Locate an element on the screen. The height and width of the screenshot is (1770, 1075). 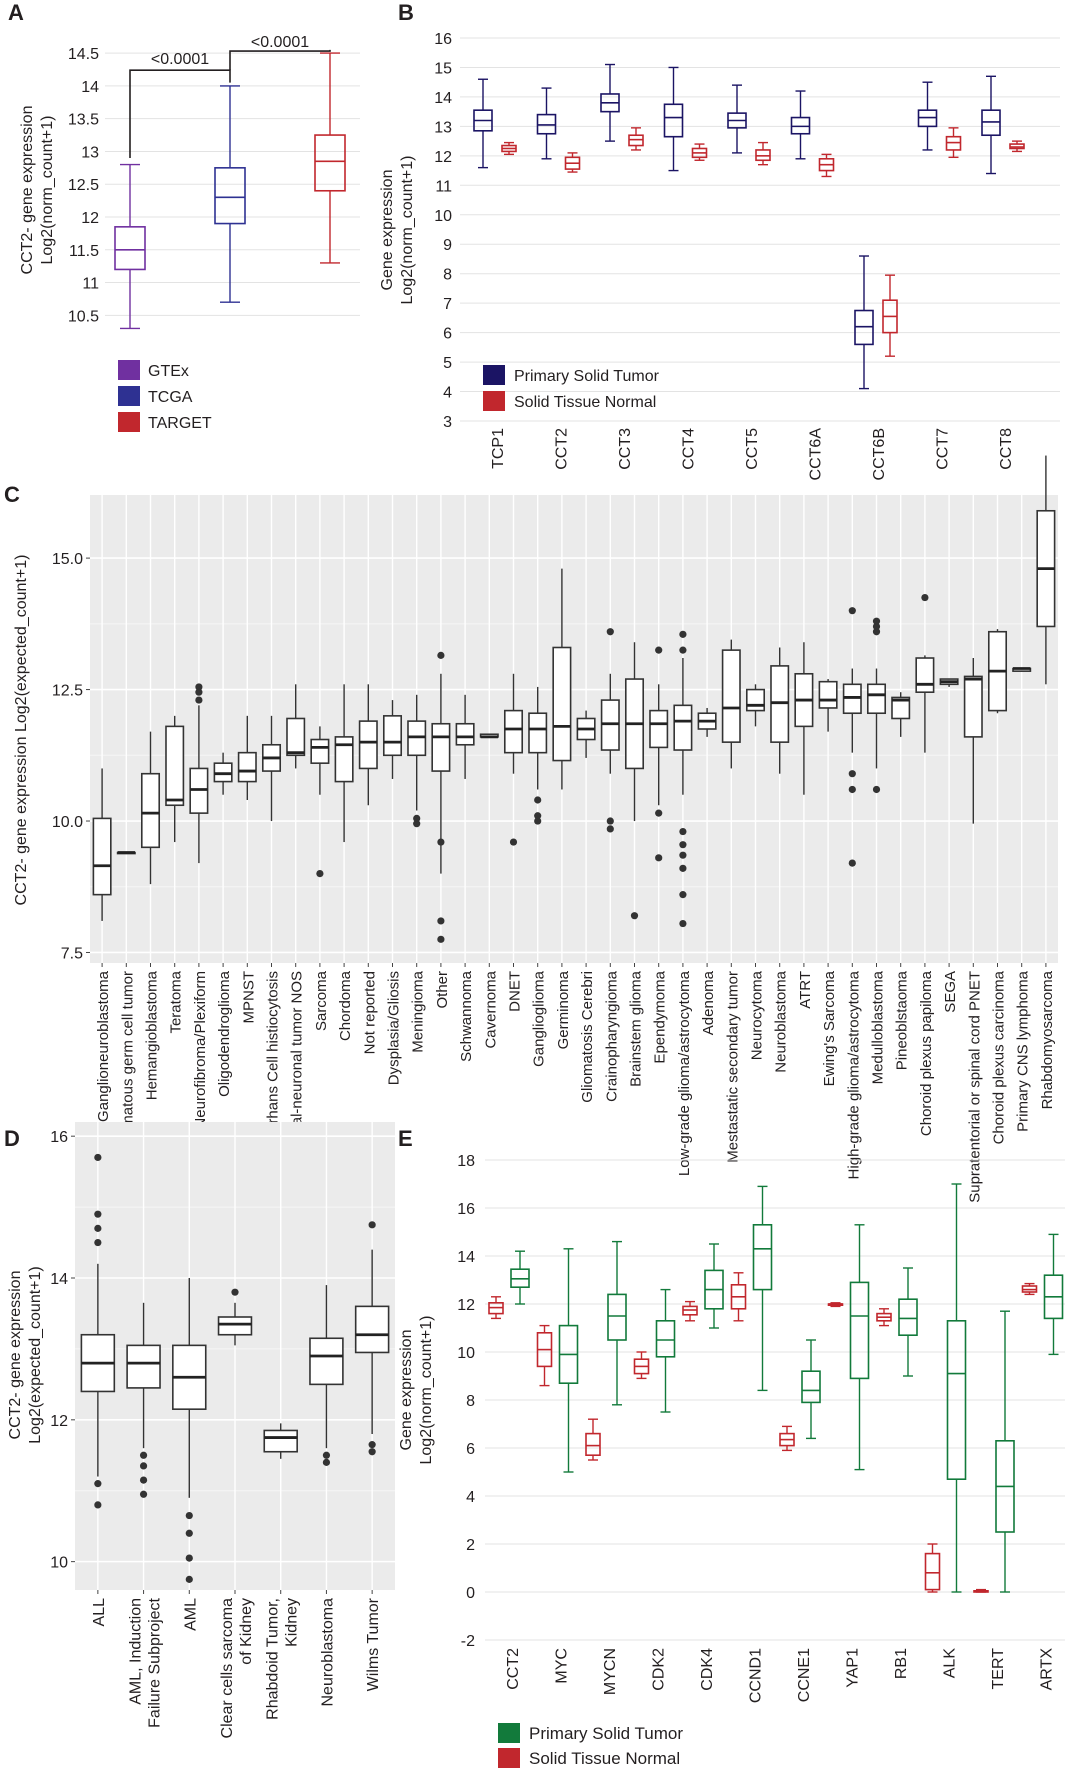
box-cct8-normal is located at coordinates (1017, 146).